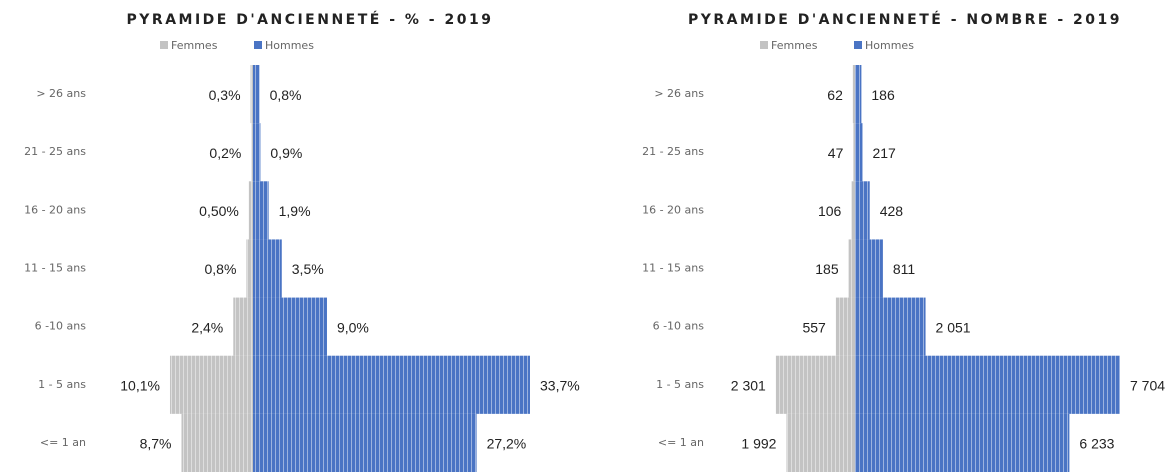 The width and height of the screenshot is (1176, 472). I want to click on value-label: 217, so click(884, 153).